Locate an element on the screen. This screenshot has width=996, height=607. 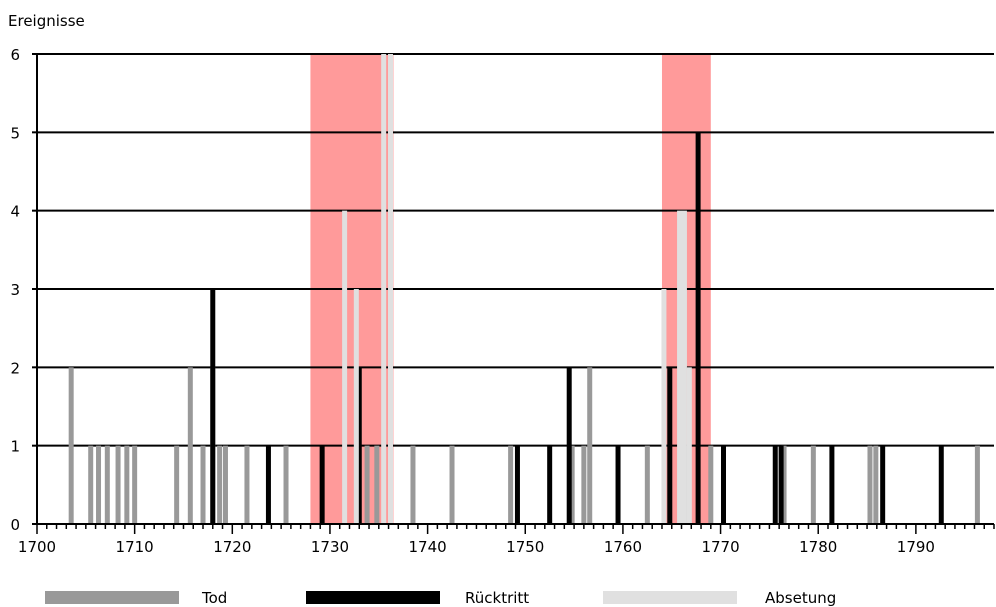
legend-label-absetung: Absetung is located at coordinates (800, 598).